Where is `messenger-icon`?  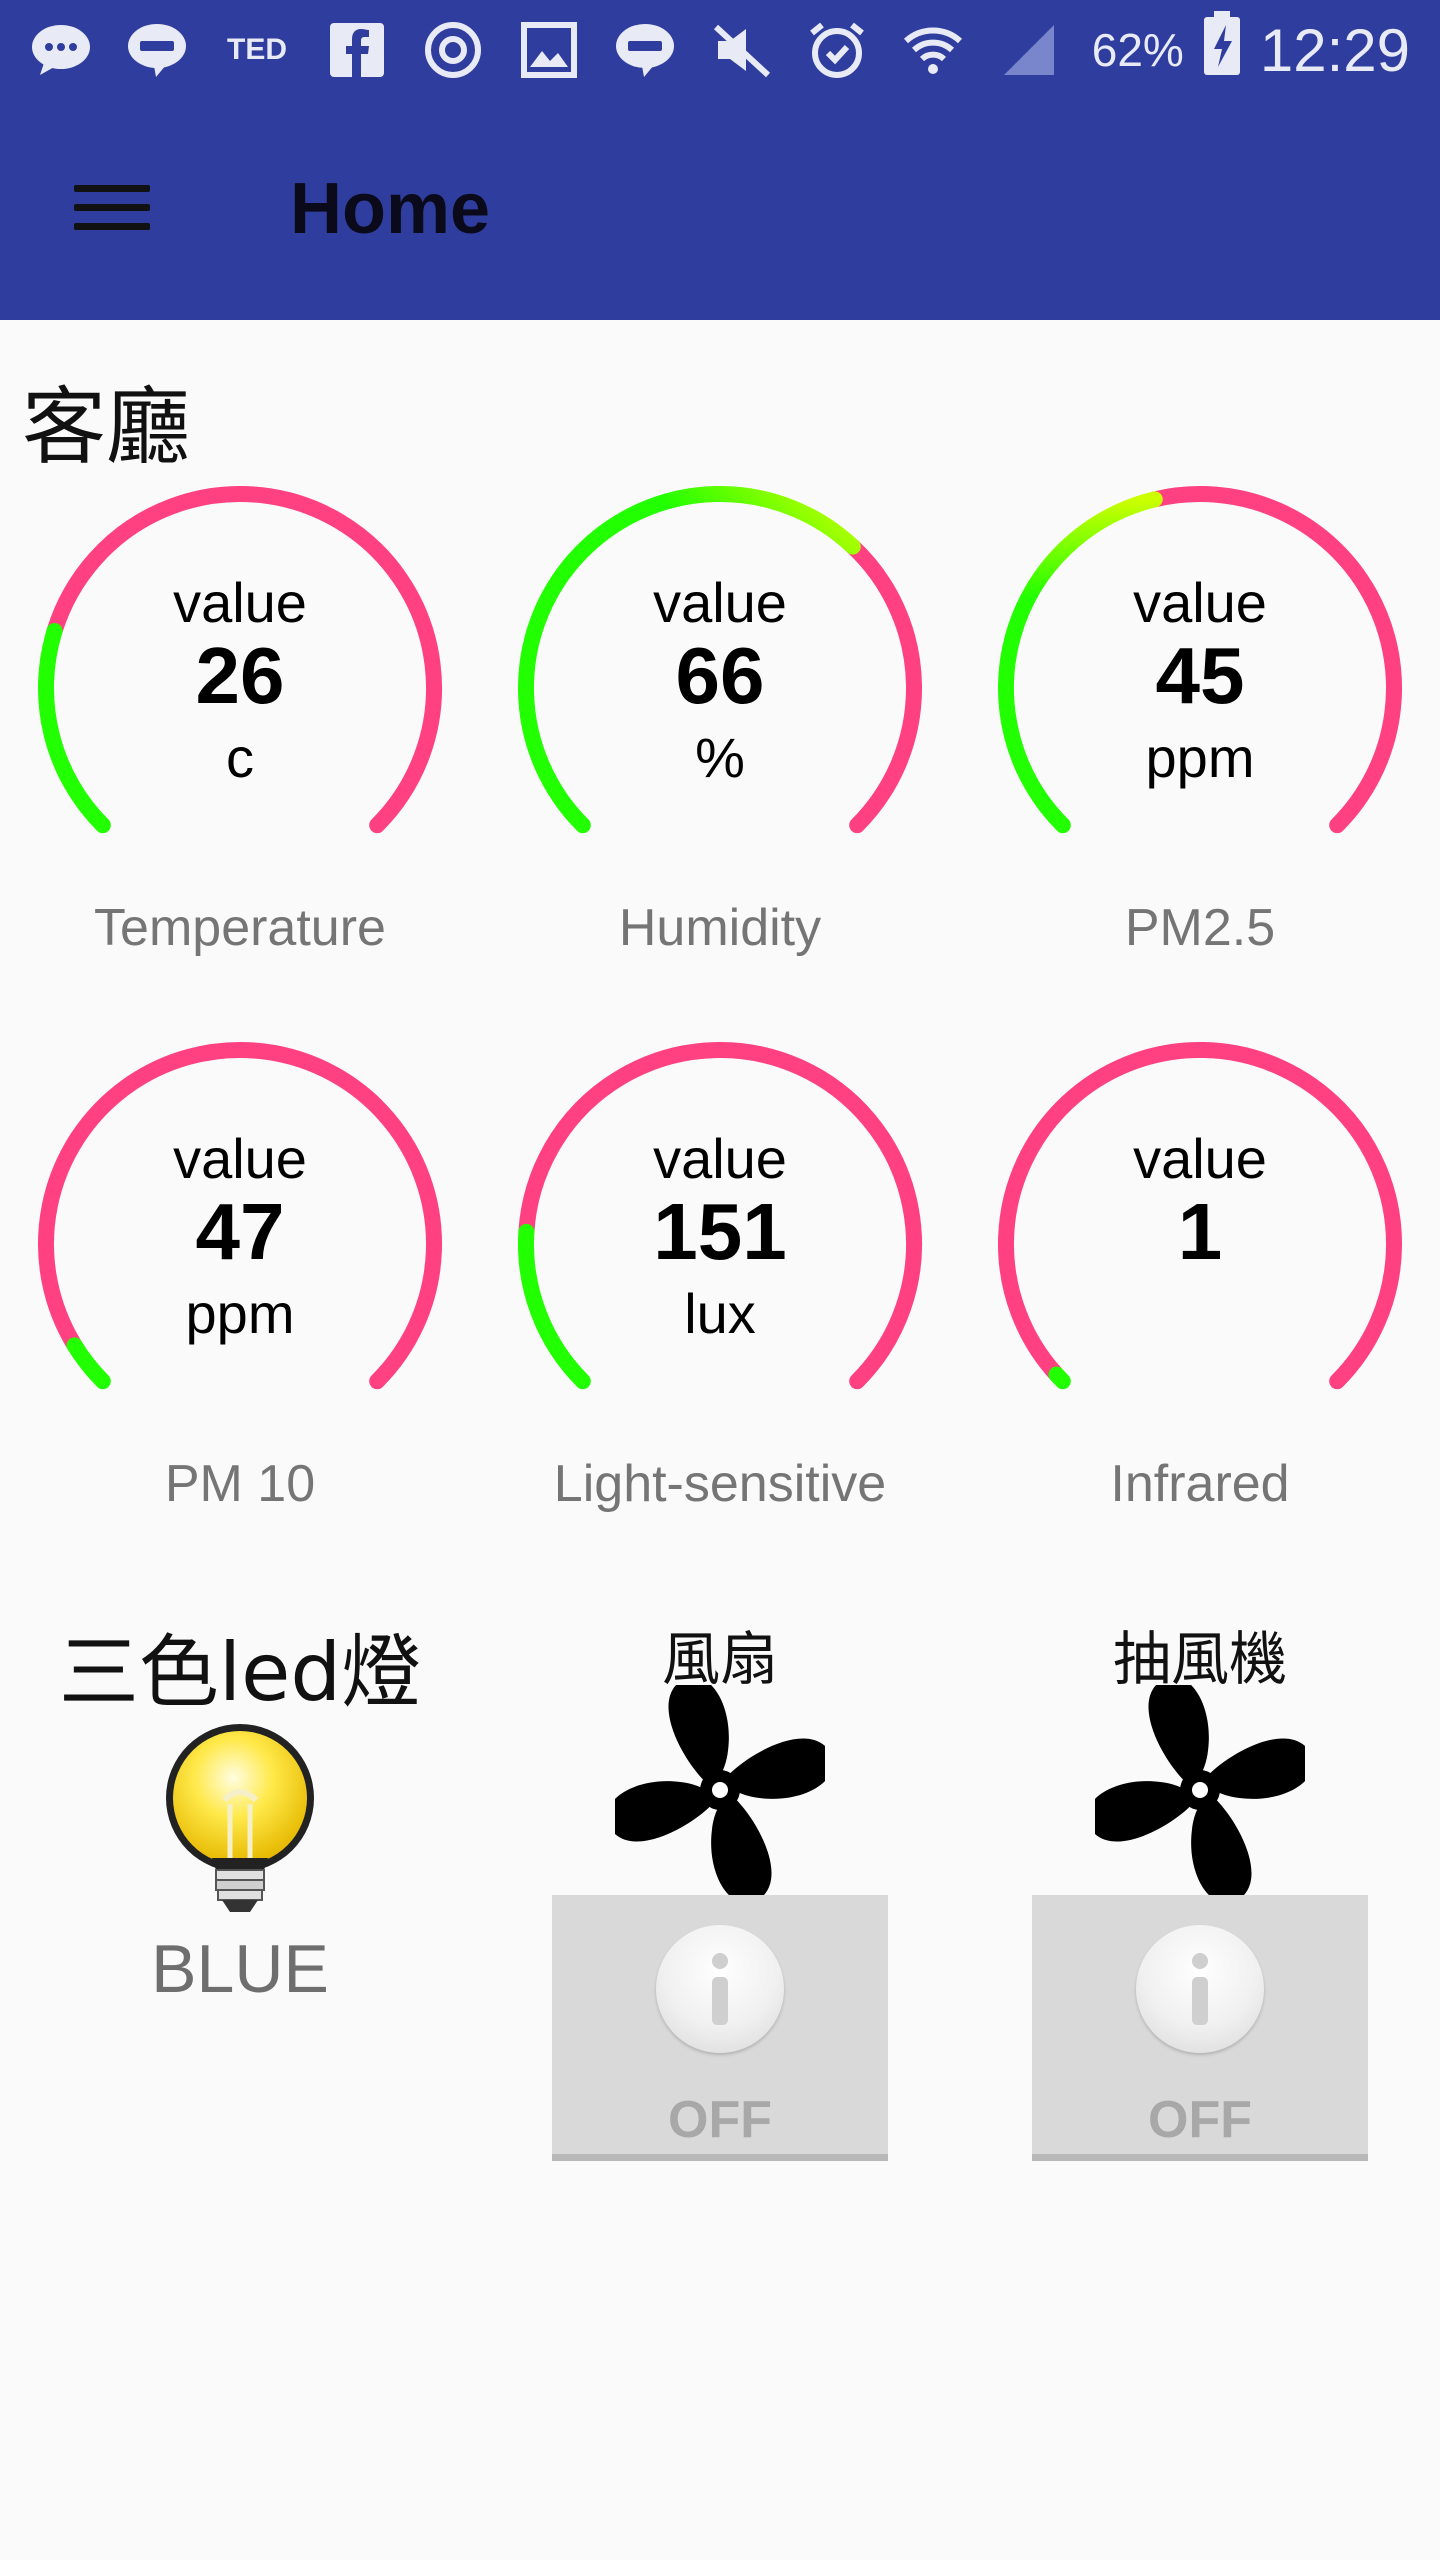 messenger-icon is located at coordinates (61, 50).